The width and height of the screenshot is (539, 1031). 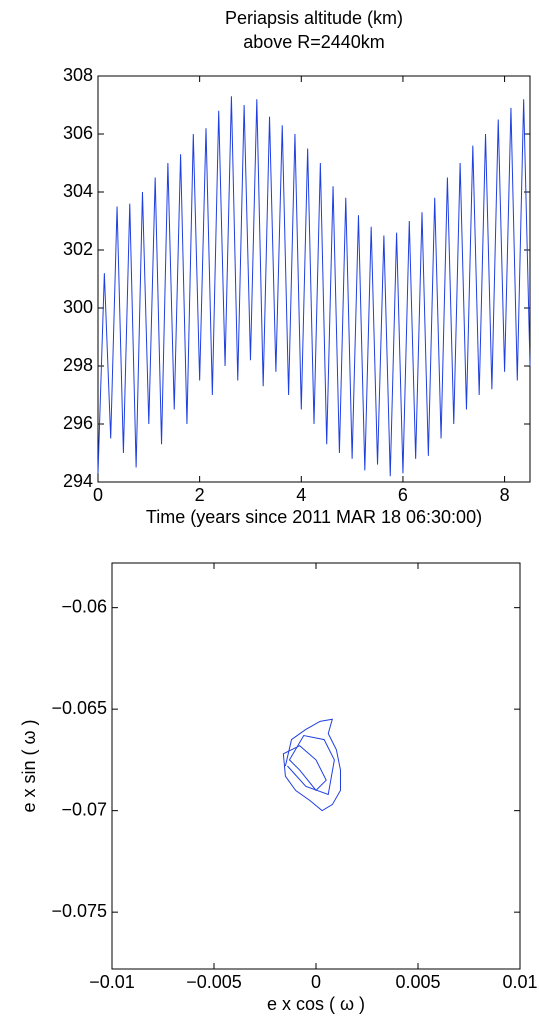 I want to click on y-tick-label: −0.07, so click(x=84, y=809).